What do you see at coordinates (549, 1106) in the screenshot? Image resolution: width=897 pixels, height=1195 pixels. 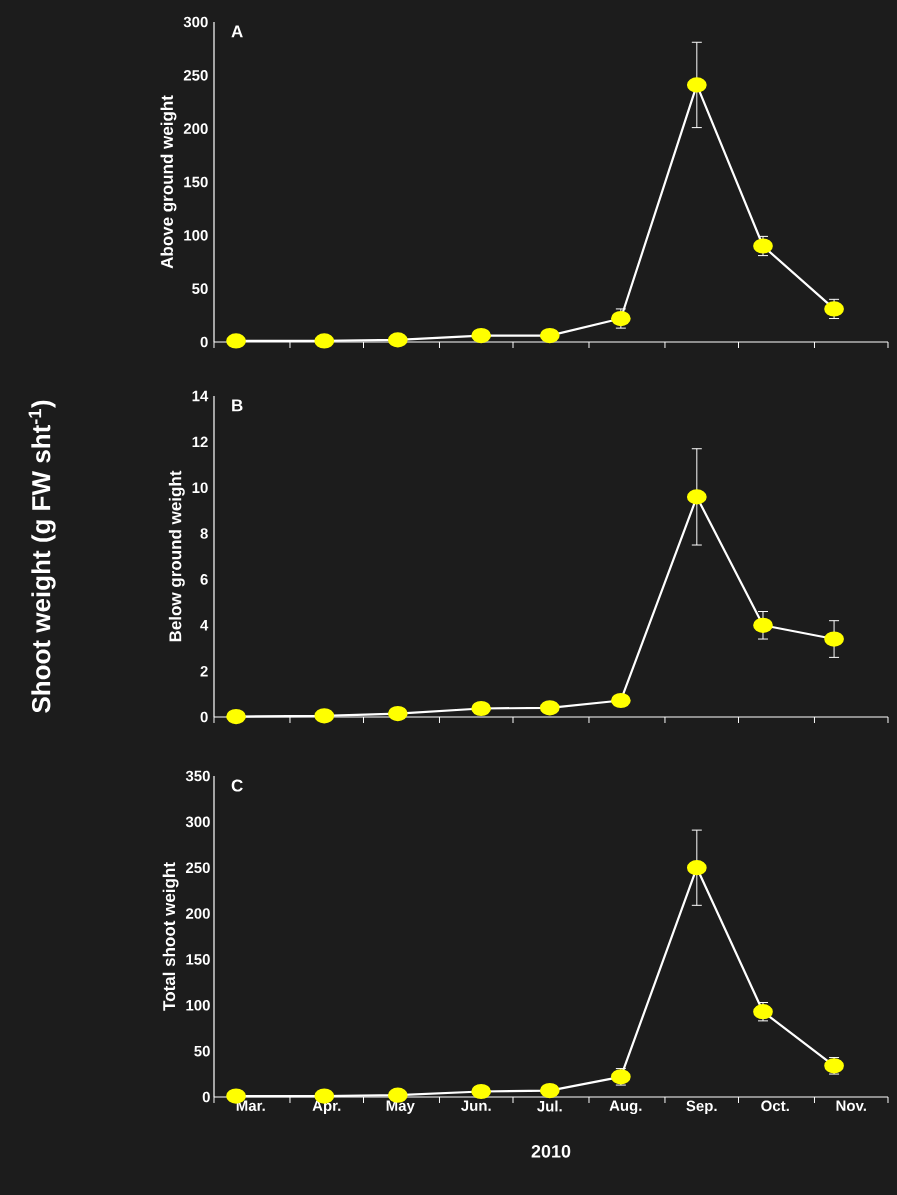 I see `x-tick-label: Jul.` at bounding box center [549, 1106].